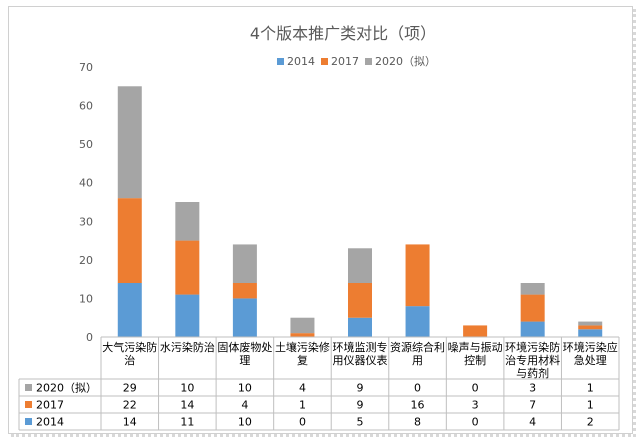 The image size is (643, 443). What do you see at coordinates (187, 347) in the screenshot?
I see `category-label: 水污染防治` at bounding box center [187, 347].